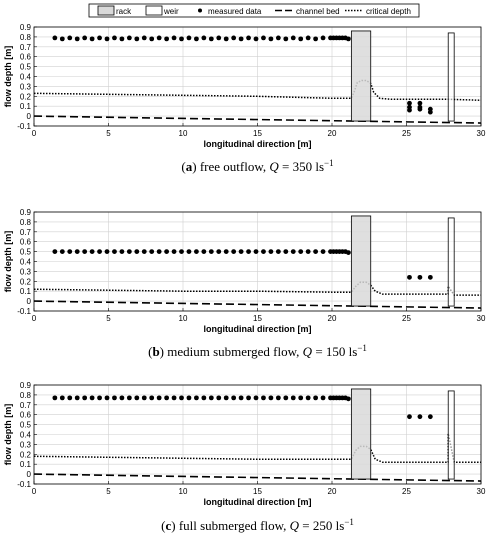 The width and height of the screenshot is (487, 550). I want to click on caption-q-value: 350, so click(303, 166).